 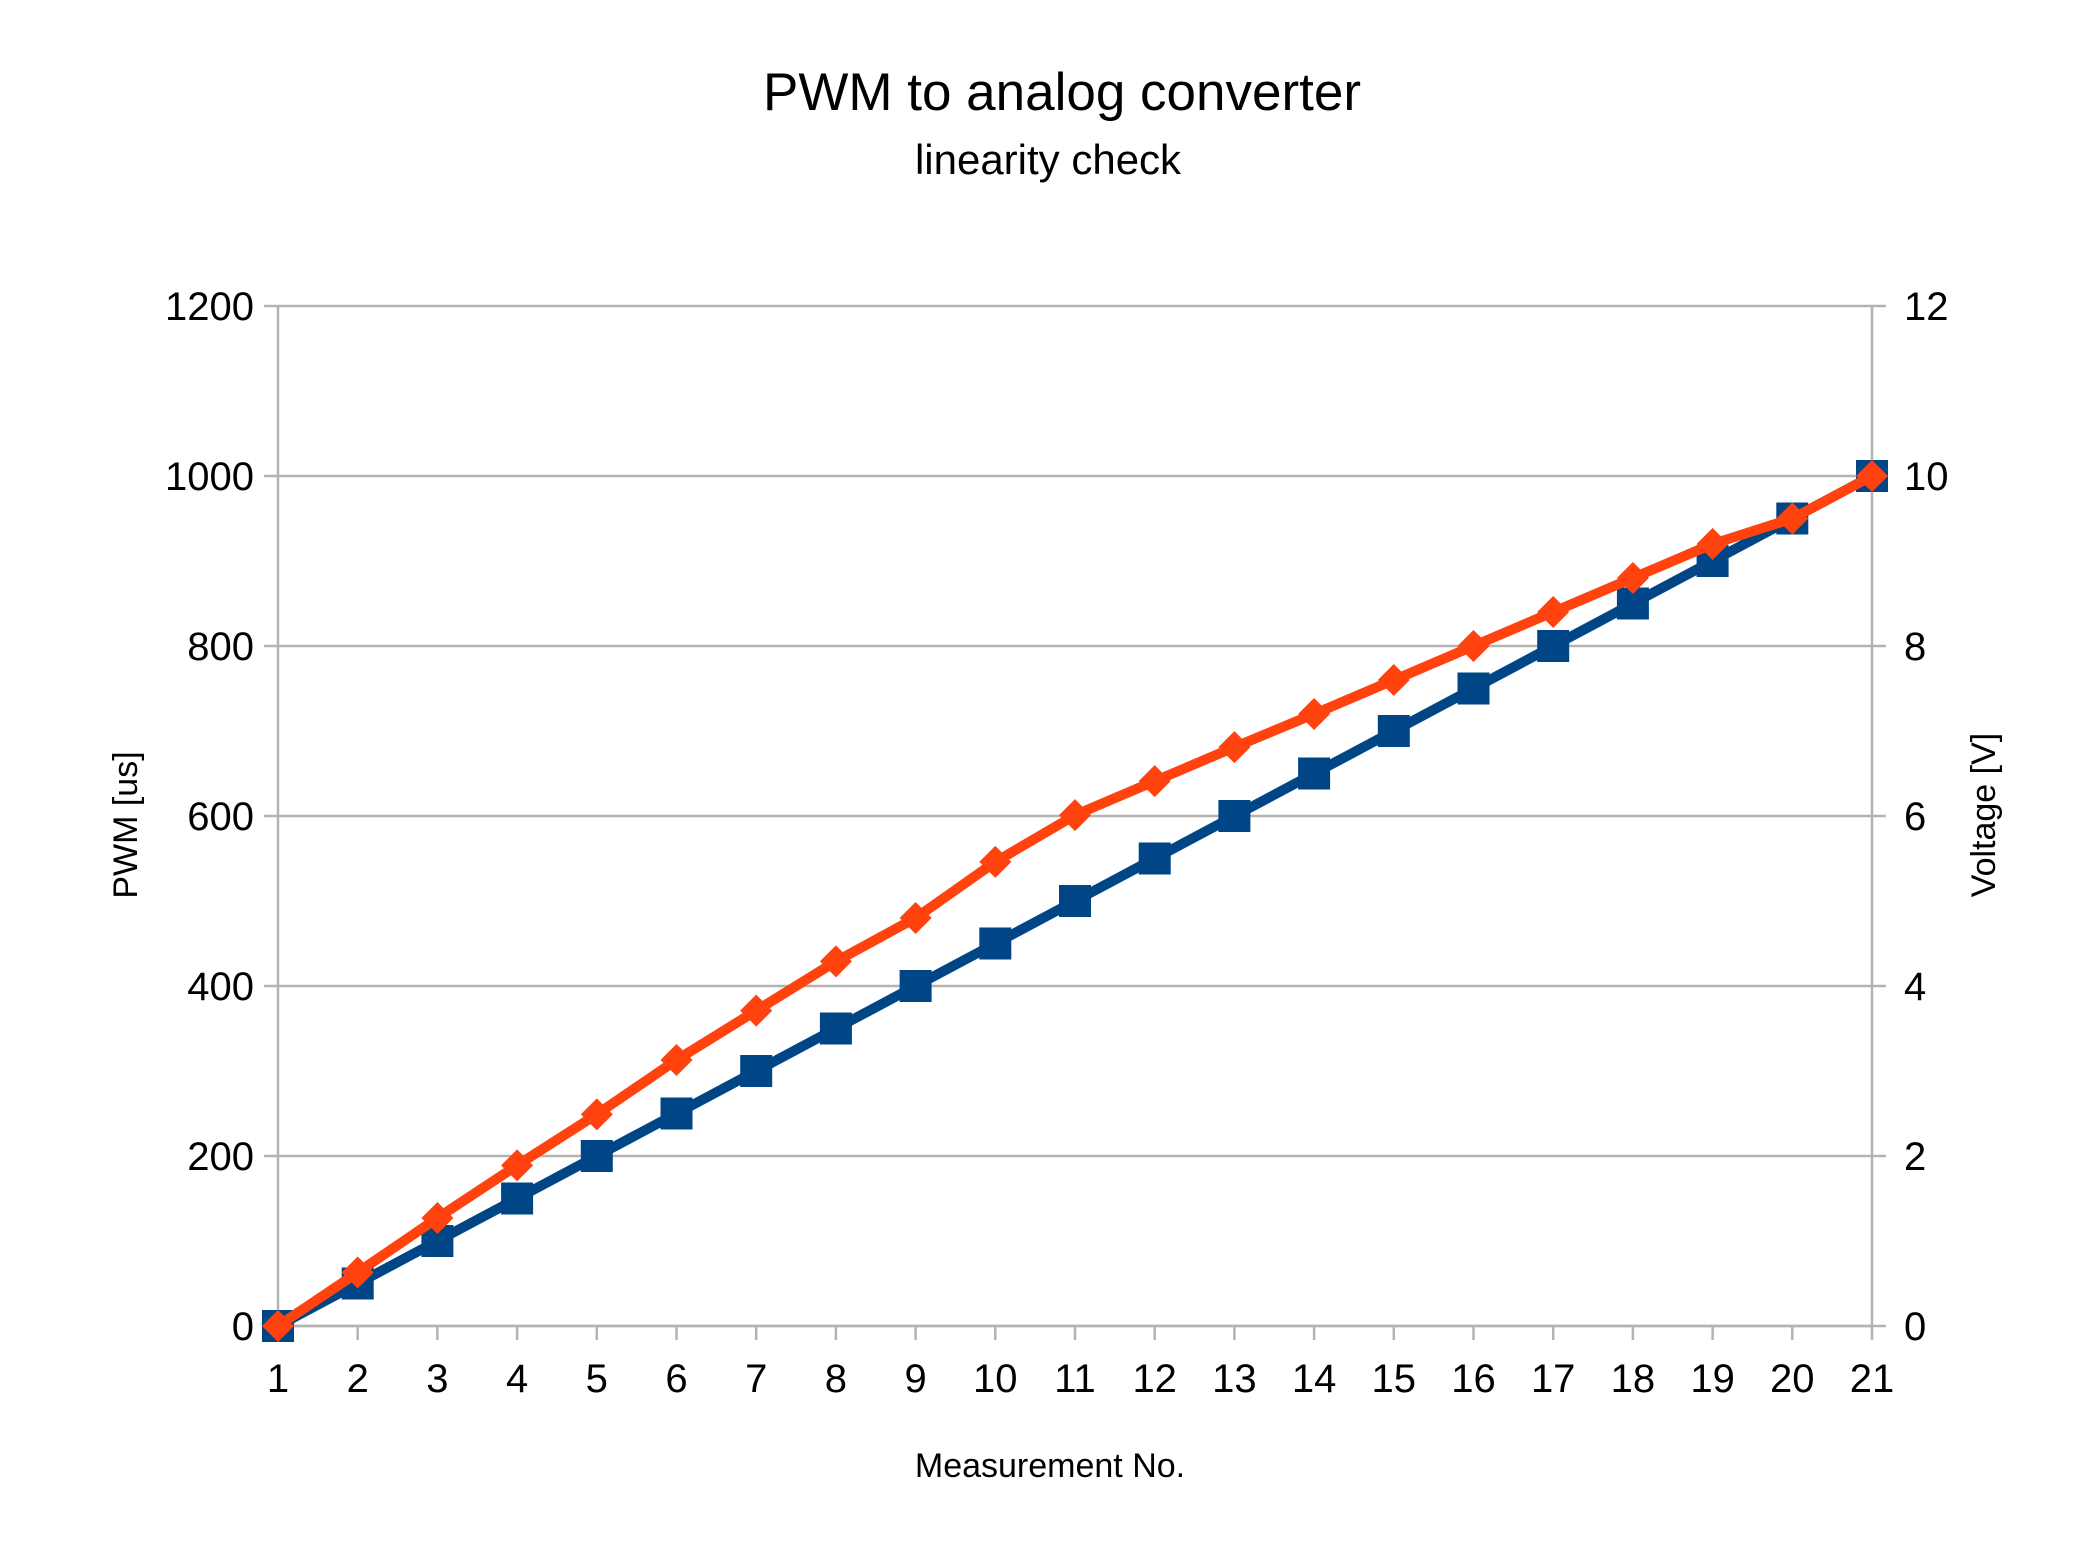 What do you see at coordinates (756, 1379) in the screenshot?
I see `x-tick-label: 7` at bounding box center [756, 1379].